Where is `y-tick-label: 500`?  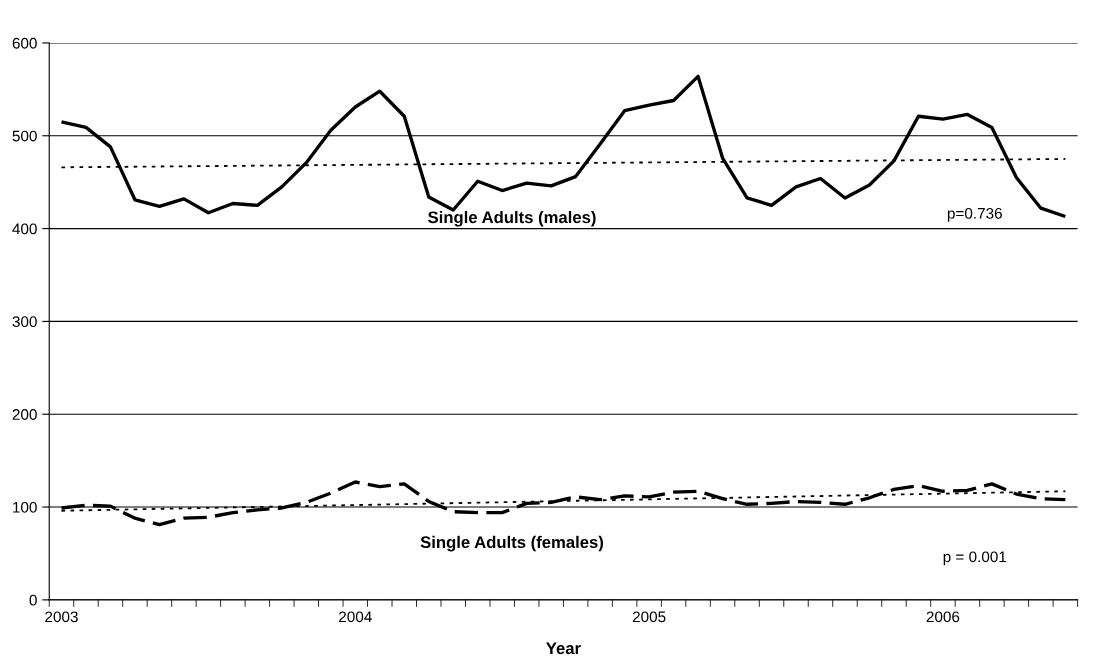 y-tick-label: 500 is located at coordinates (24, 136).